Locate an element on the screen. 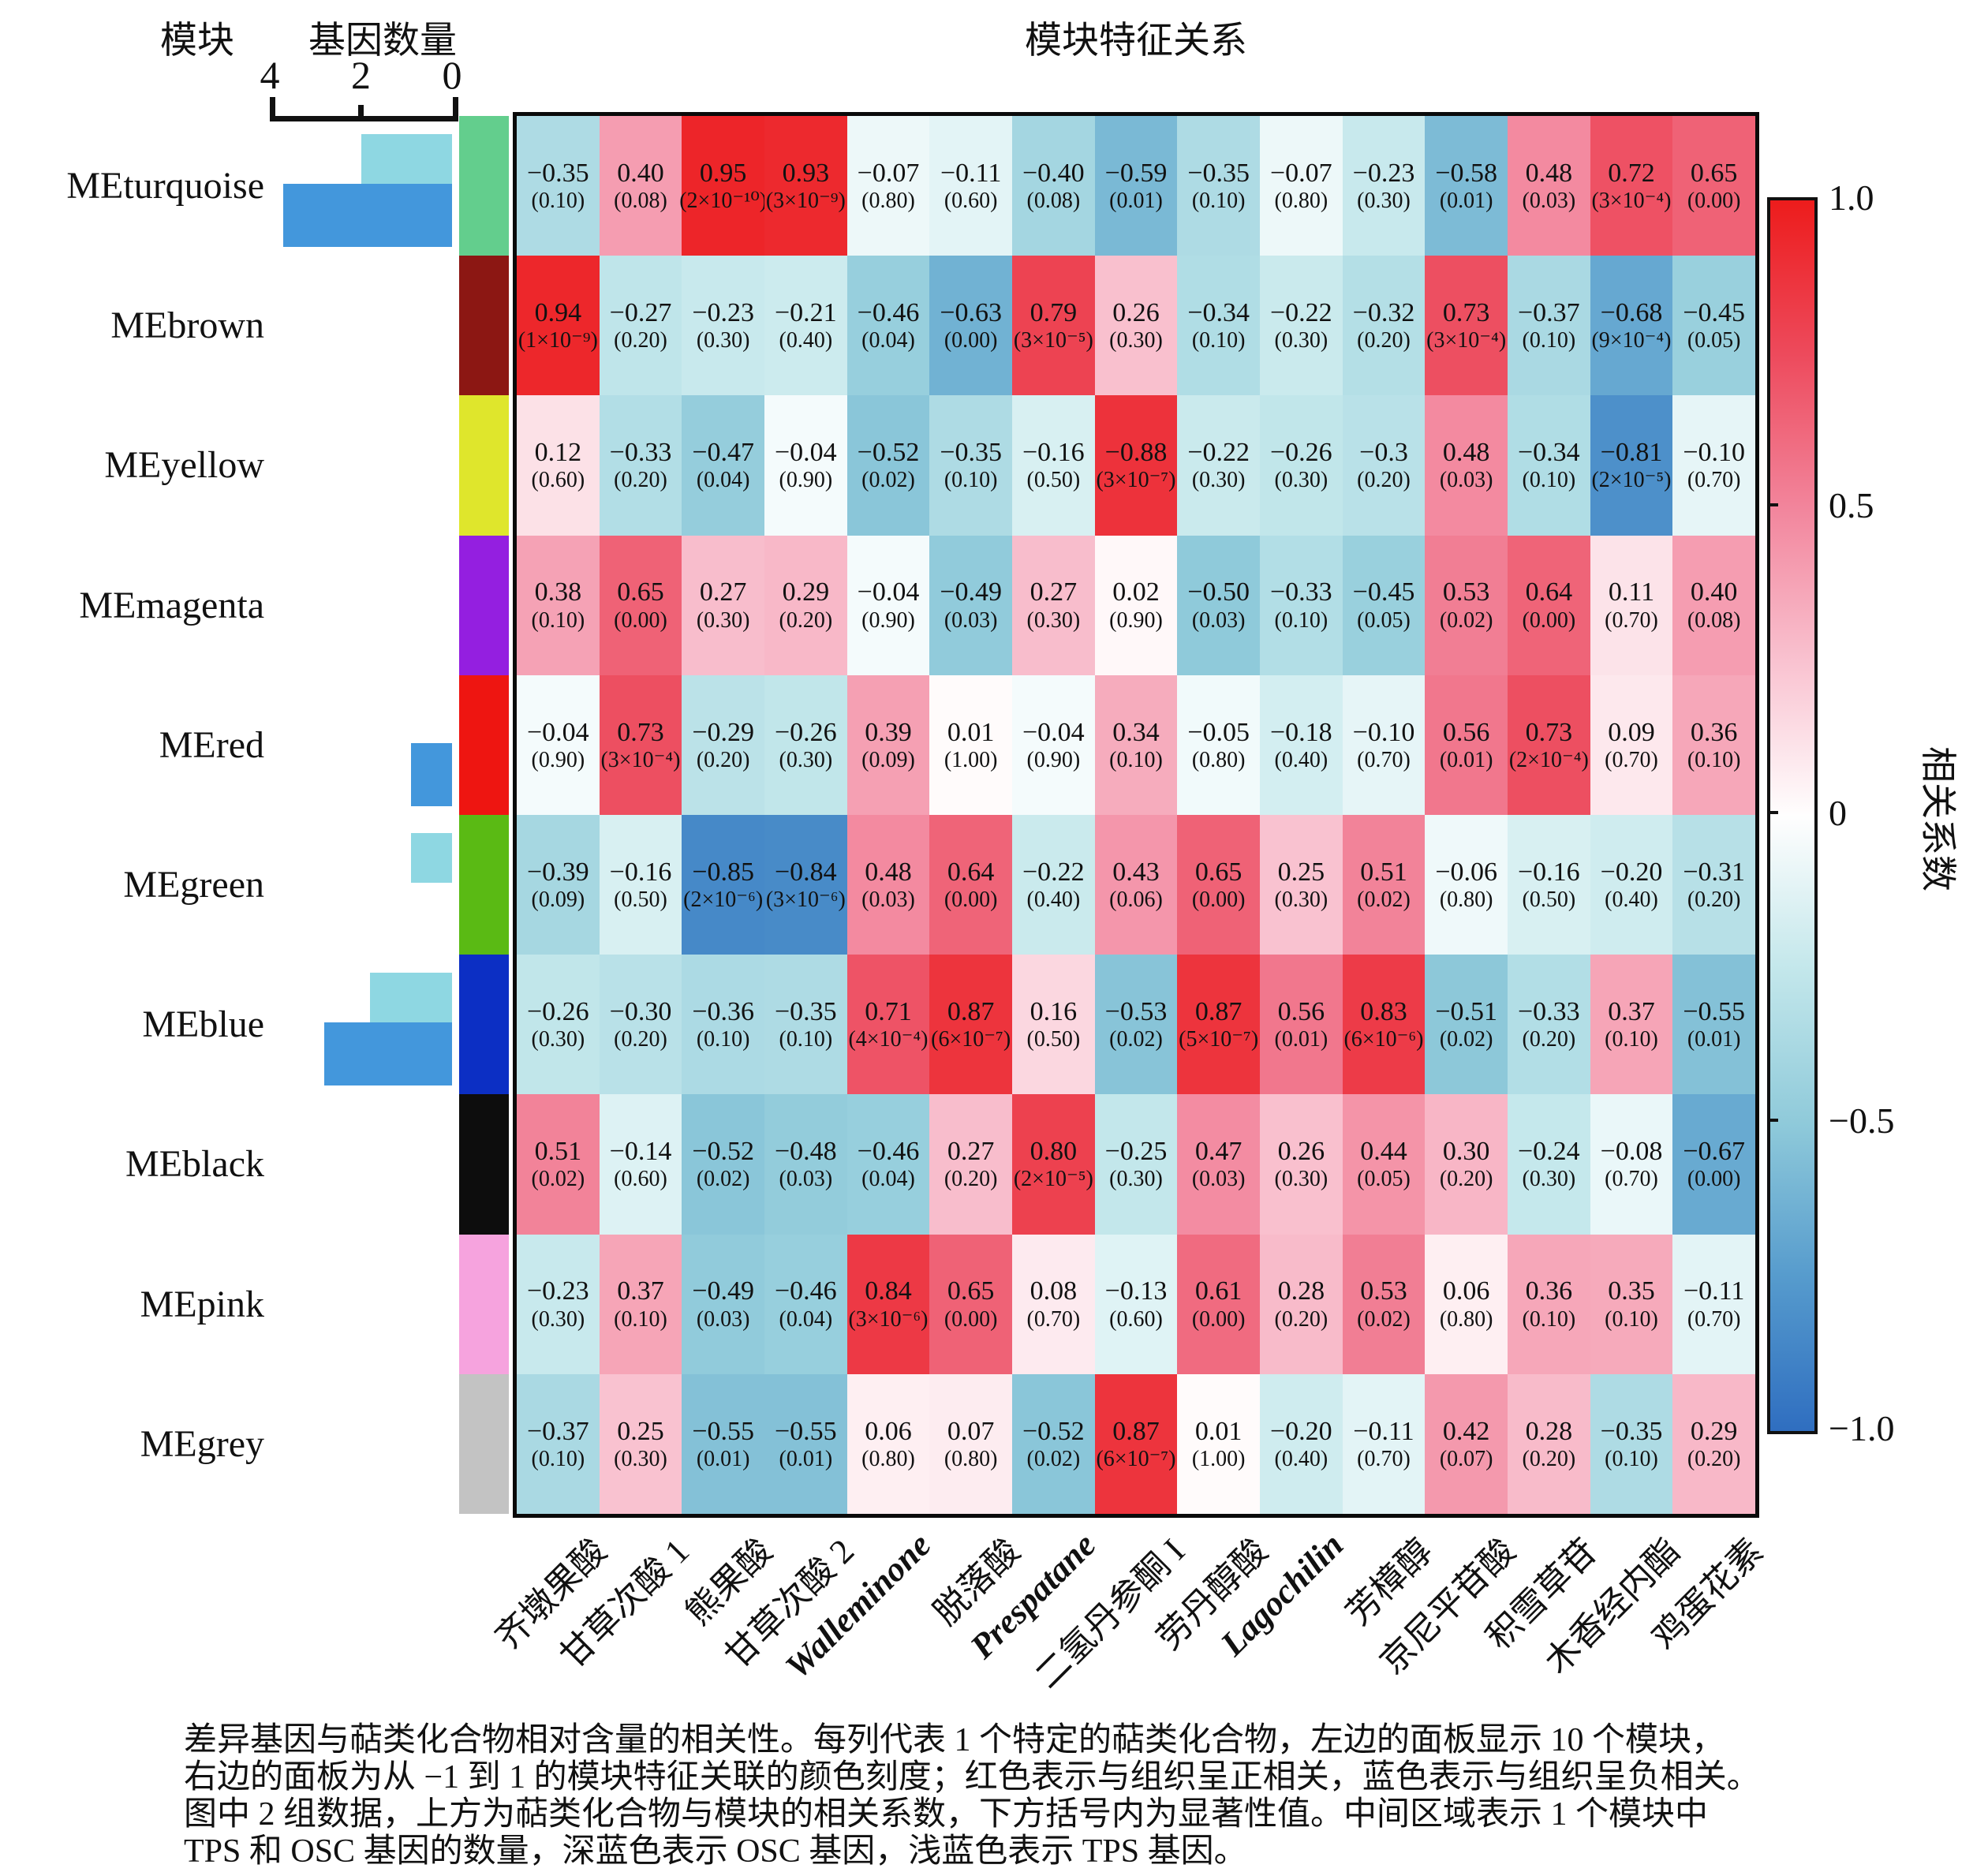  module-row-label: MEyellow is located at coordinates (184, 465).